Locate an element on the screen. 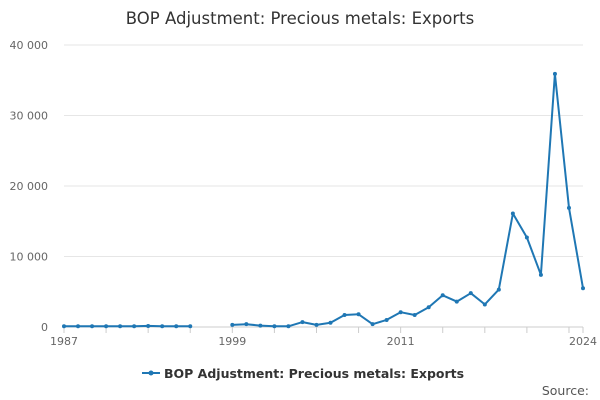 The width and height of the screenshot is (600, 400). chart-title: BOP Adjustment: Precious metals: Exports is located at coordinates (300, 18).